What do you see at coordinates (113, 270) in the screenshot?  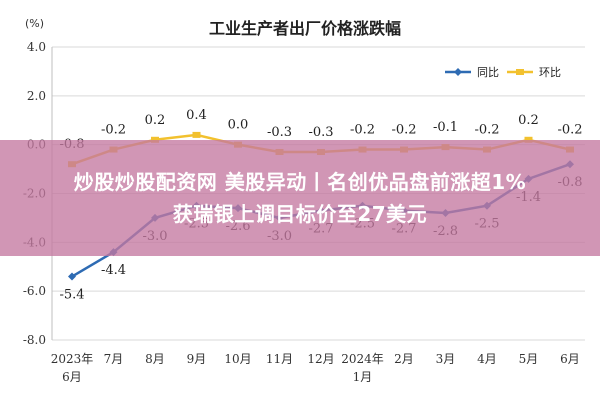 I see `data-label: -4.4` at bounding box center [113, 270].